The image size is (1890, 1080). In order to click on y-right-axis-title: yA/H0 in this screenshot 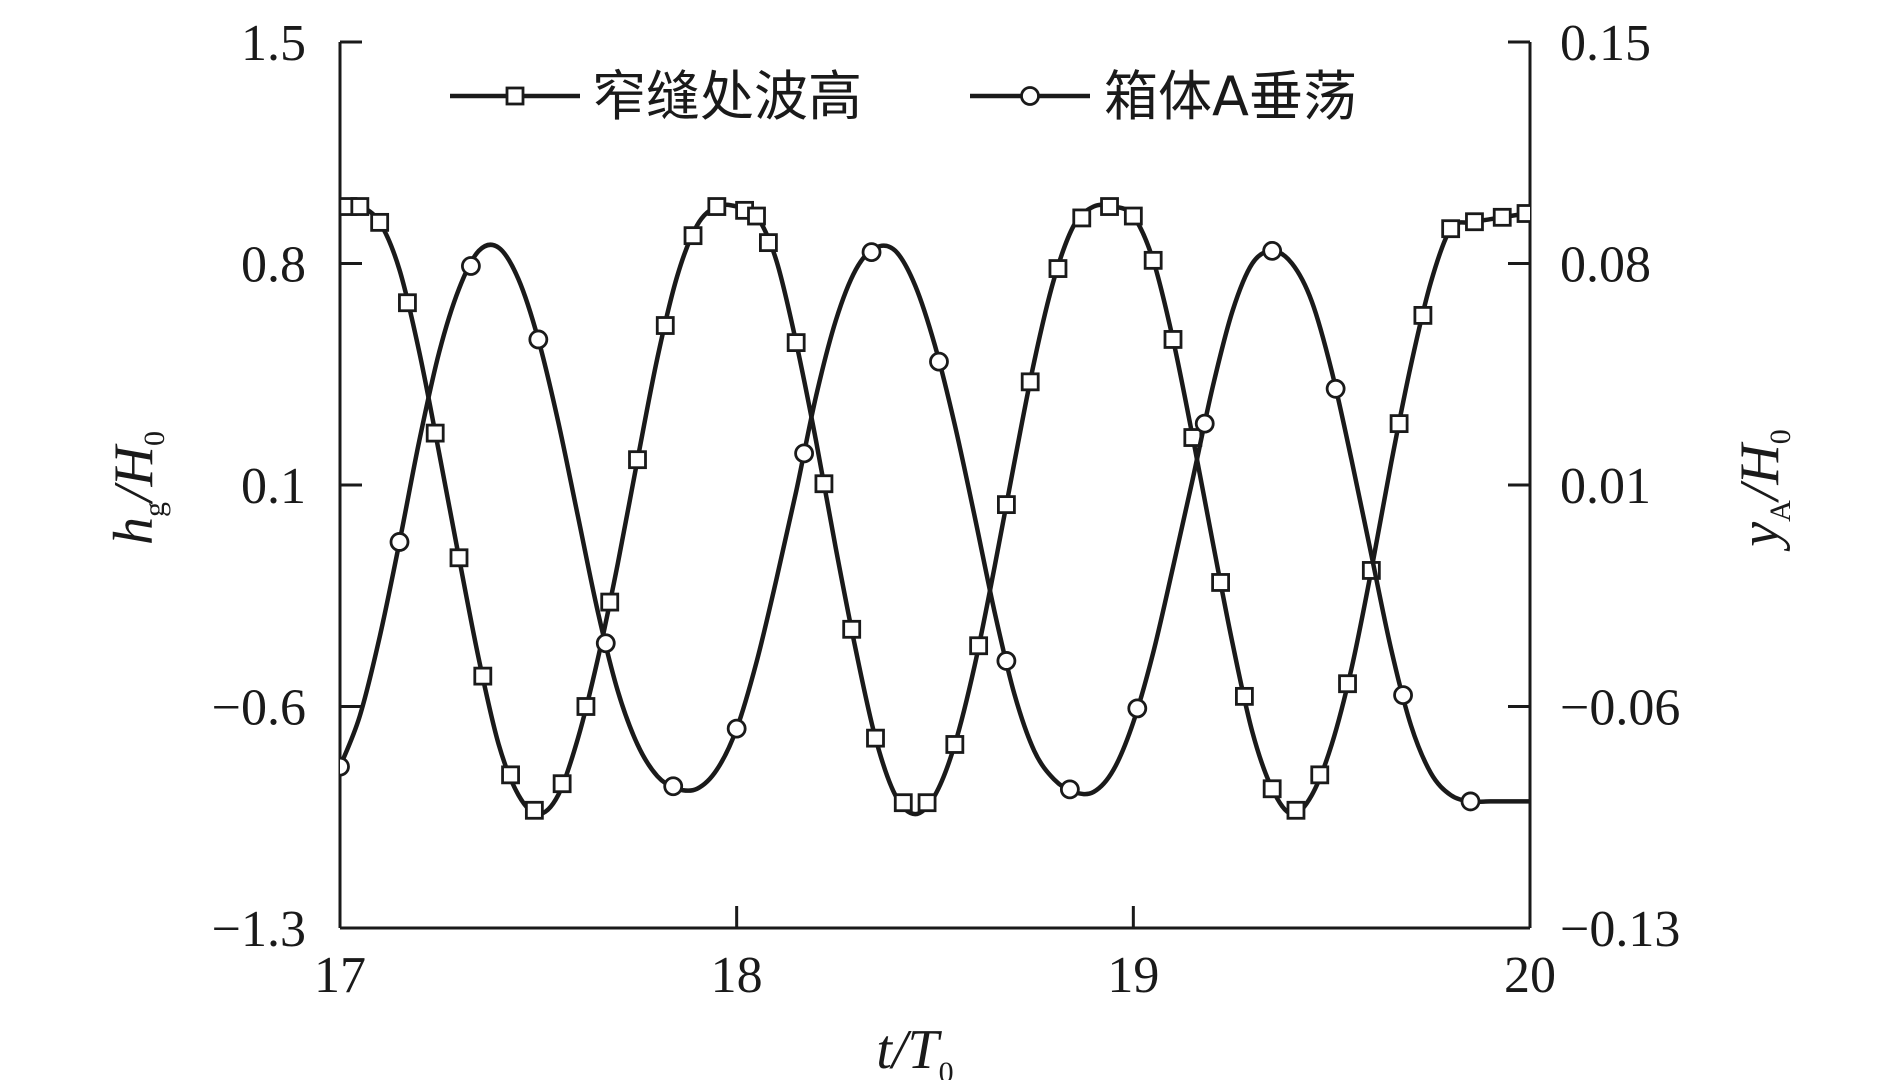, I will do `click(1763, 490)`.